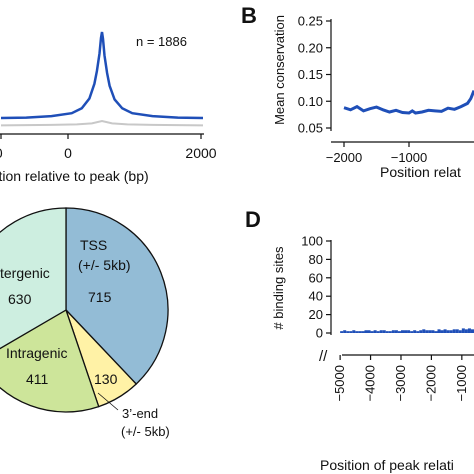 The image size is (474, 474). What do you see at coordinates (100, 297) in the screenshot?
I see `pie-value-tss: 715` at bounding box center [100, 297].